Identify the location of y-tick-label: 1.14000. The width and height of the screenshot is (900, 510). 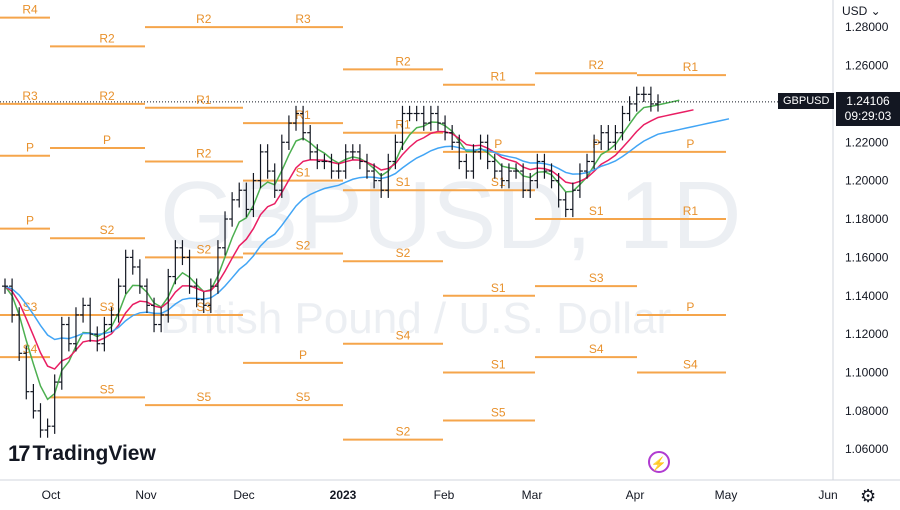
(867, 296).